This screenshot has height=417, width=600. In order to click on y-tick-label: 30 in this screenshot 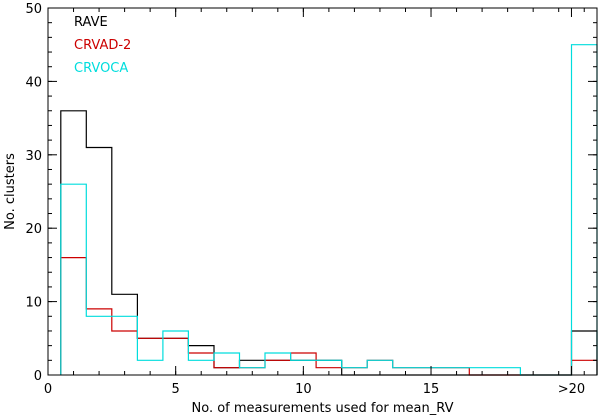, I will do `click(33, 156)`.